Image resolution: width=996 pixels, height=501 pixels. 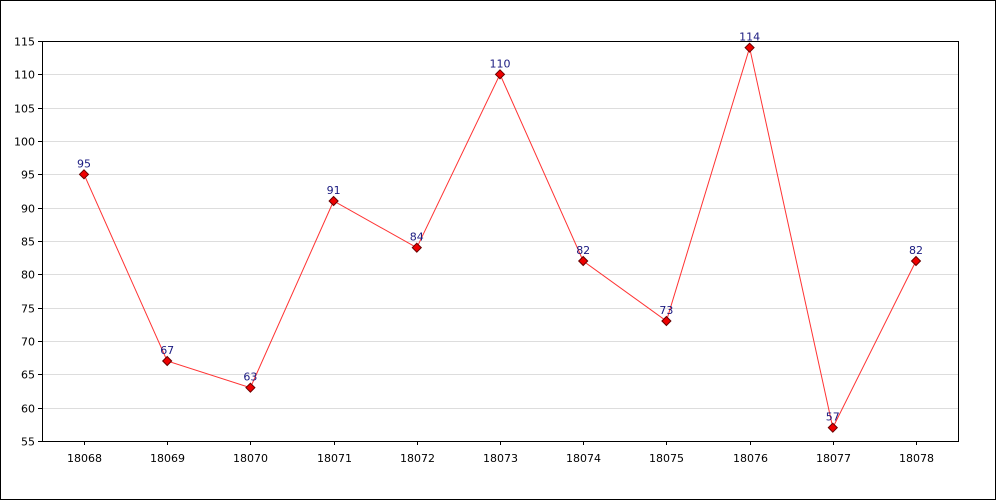 I want to click on y-tick-label: 80, so click(x=28, y=275).